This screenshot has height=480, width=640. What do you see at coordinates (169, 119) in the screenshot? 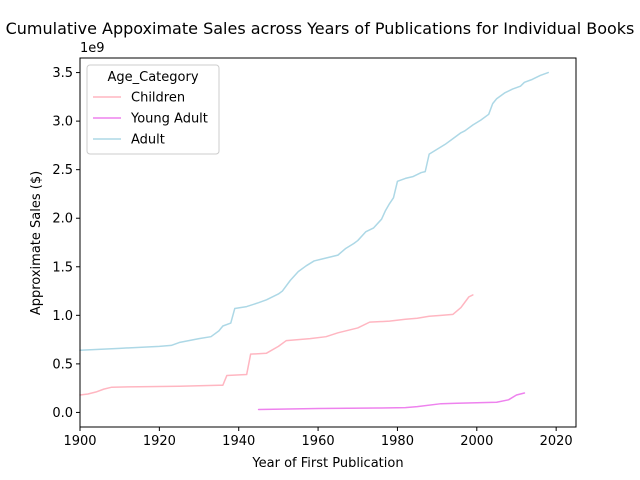
I see `legend-label: Young Adult` at bounding box center [169, 119].